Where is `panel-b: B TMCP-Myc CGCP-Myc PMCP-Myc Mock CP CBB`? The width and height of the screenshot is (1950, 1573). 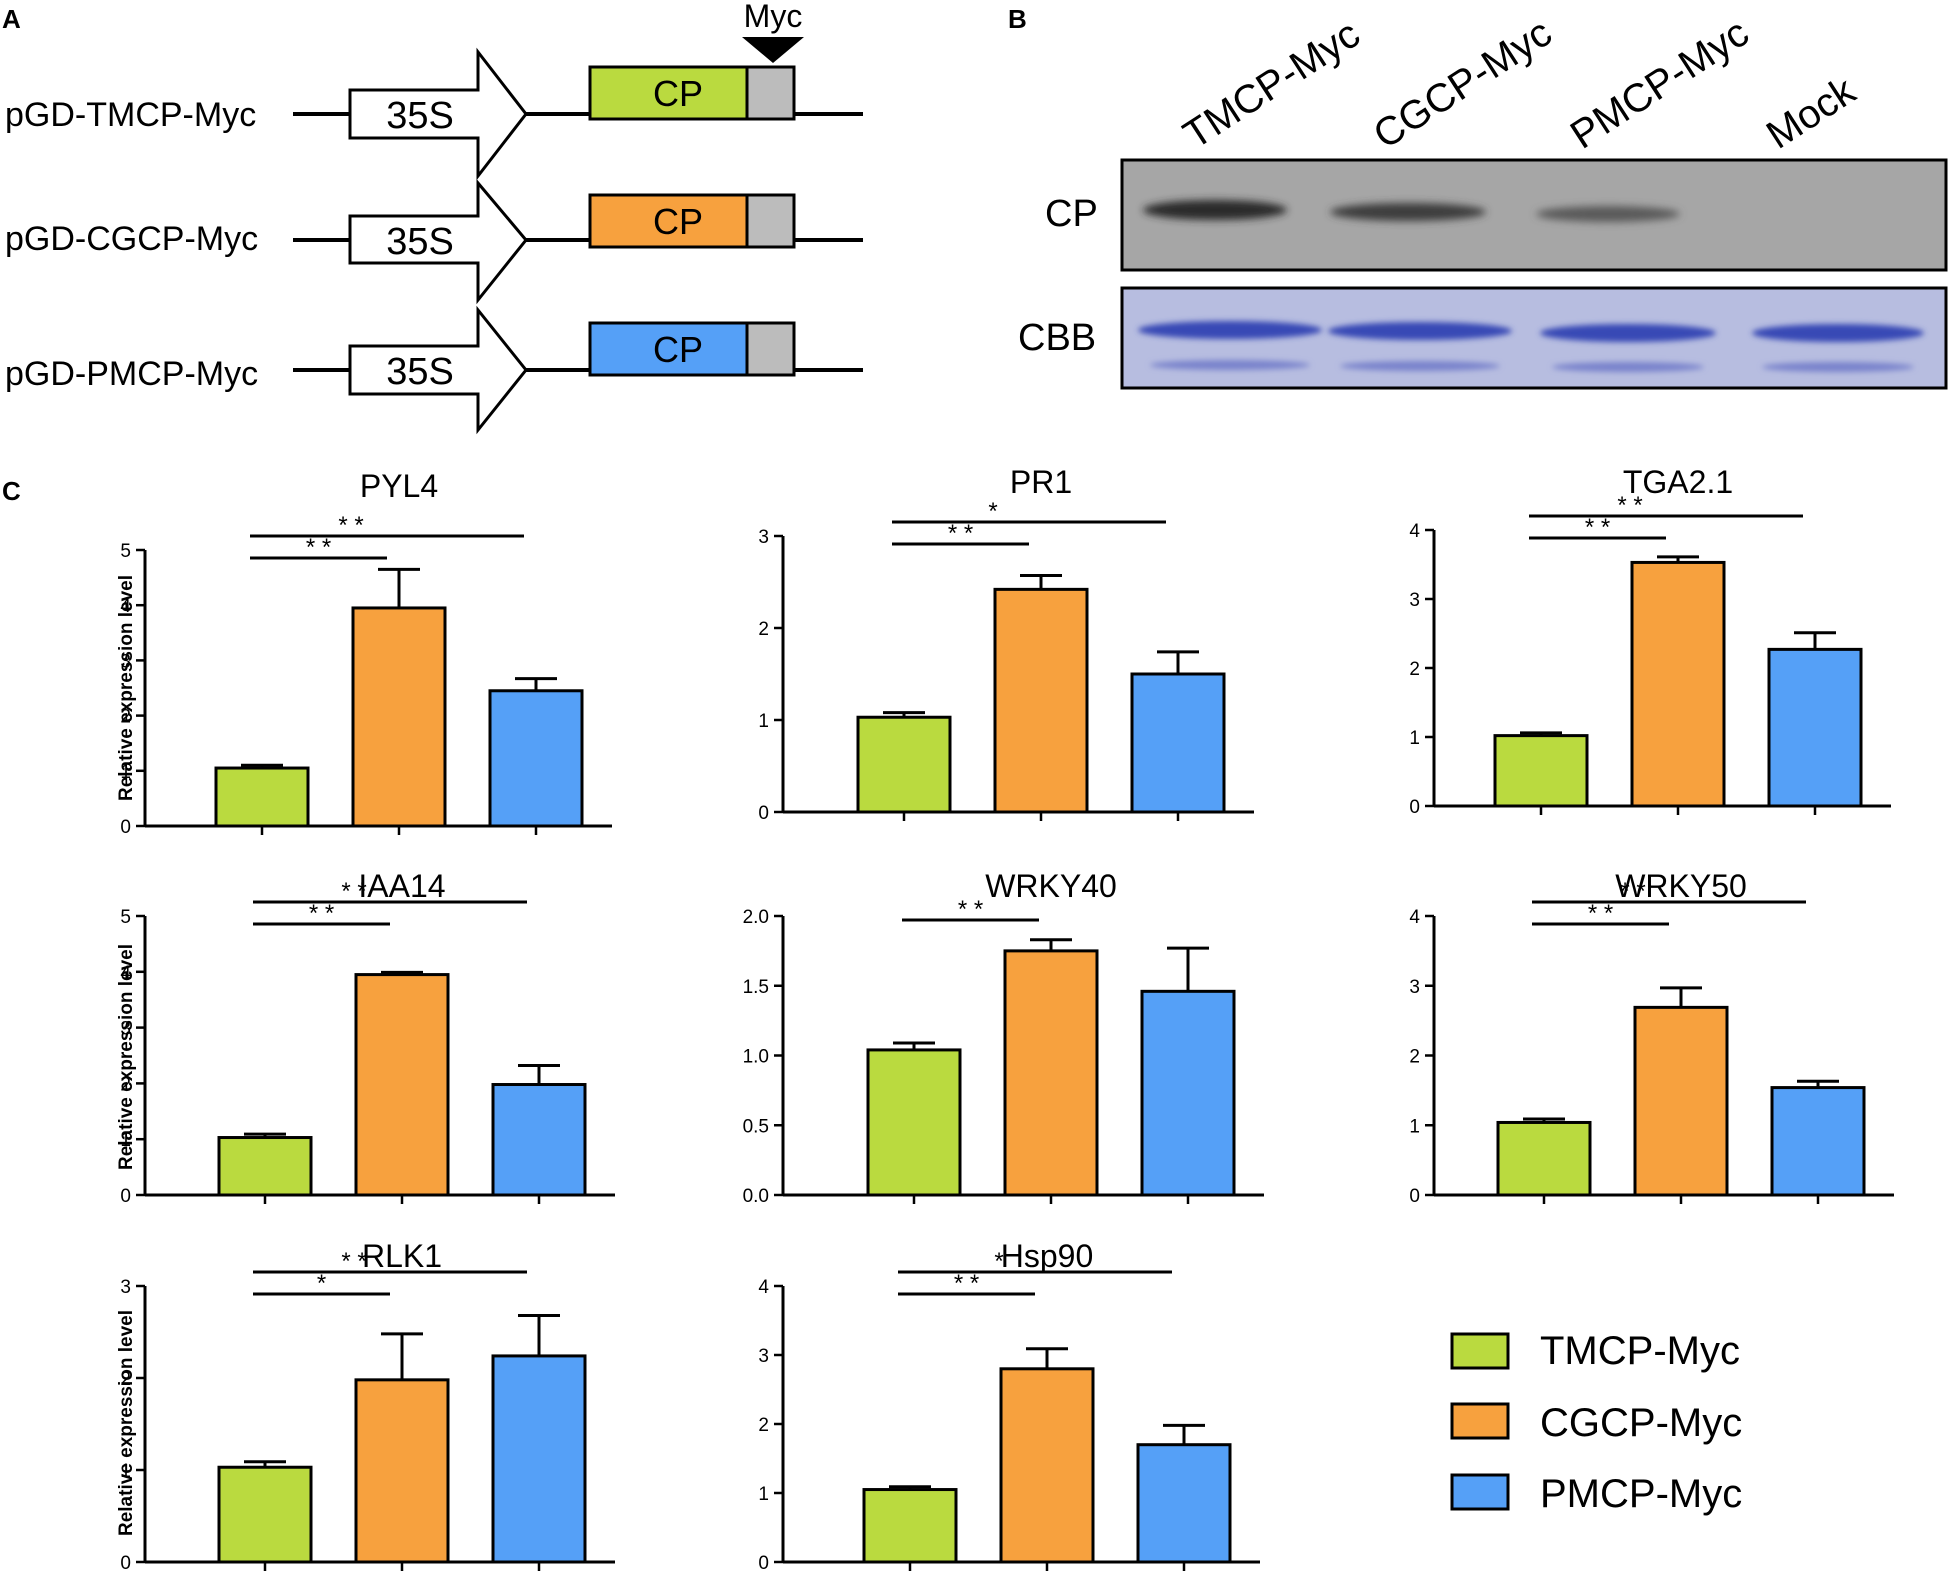
panel-b: B TMCP-Myc CGCP-Myc PMCP-Myc Mock CP CBB is located at coordinates (1478, 197).